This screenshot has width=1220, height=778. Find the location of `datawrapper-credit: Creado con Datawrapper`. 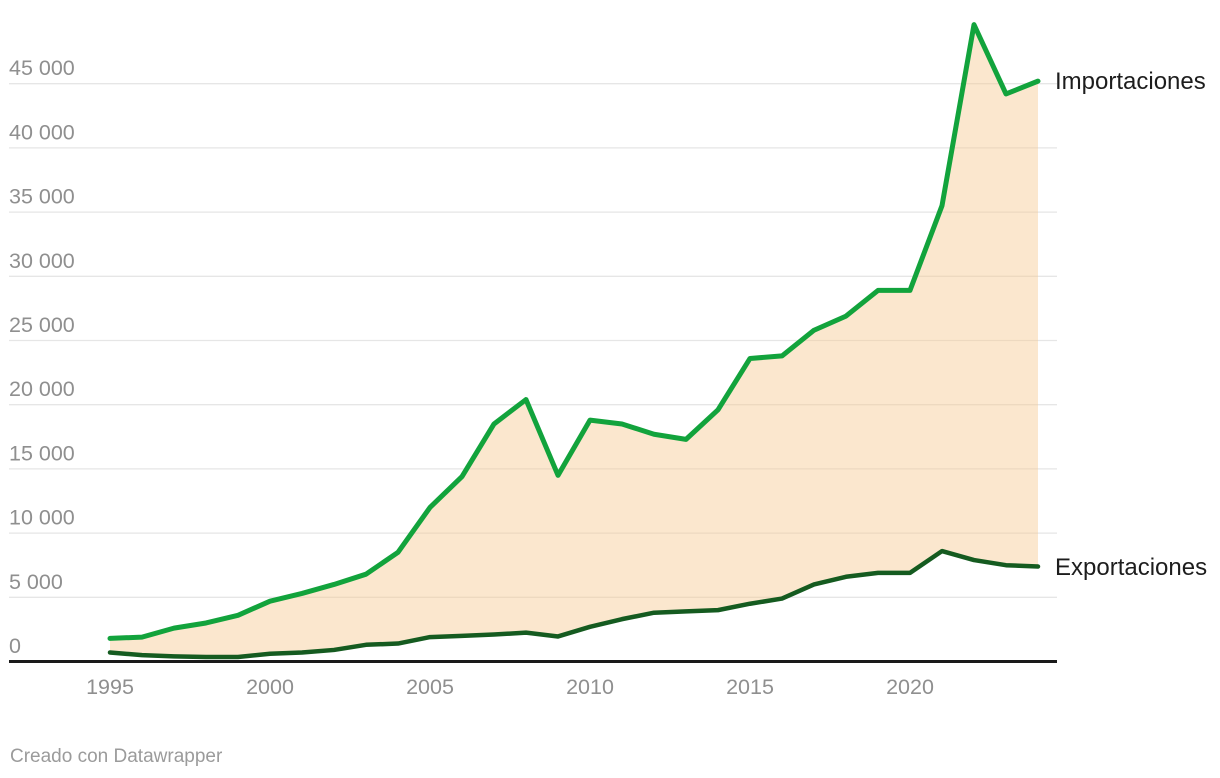

datawrapper-credit: Creado con Datawrapper is located at coordinates (116, 756).